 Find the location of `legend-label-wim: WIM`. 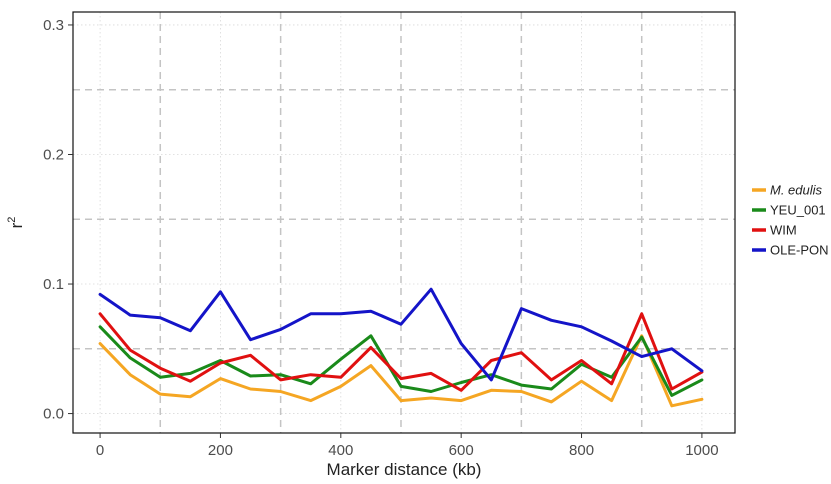

legend-label-wim: WIM is located at coordinates (783, 230).